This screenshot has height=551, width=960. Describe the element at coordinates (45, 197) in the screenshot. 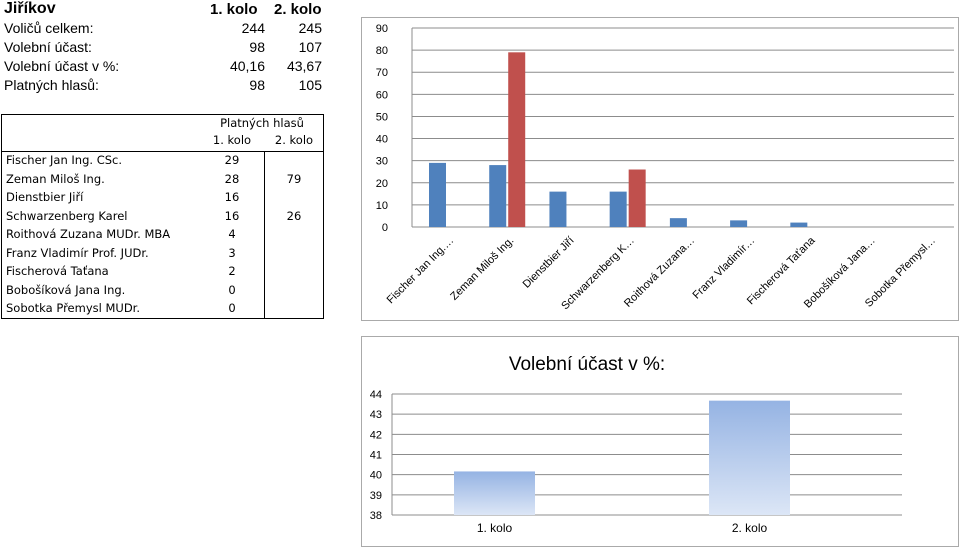

I see `candidate-name: Dienstbier Jiří` at that location.